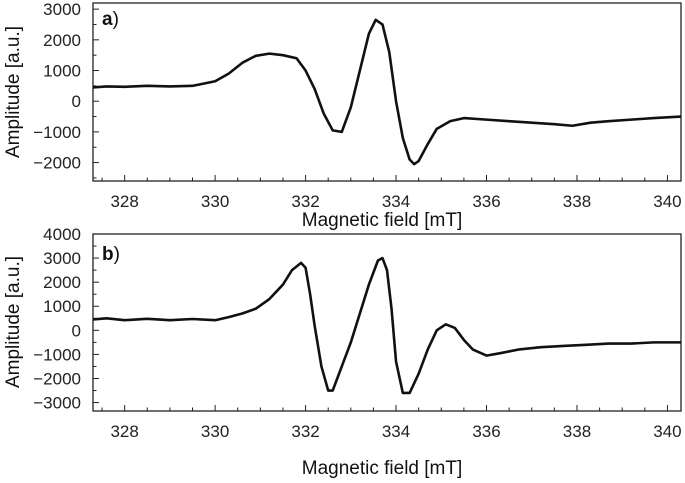 Image resolution: width=685 pixels, height=483 pixels. I want to click on x-tick-label: 330, so click(215, 431).